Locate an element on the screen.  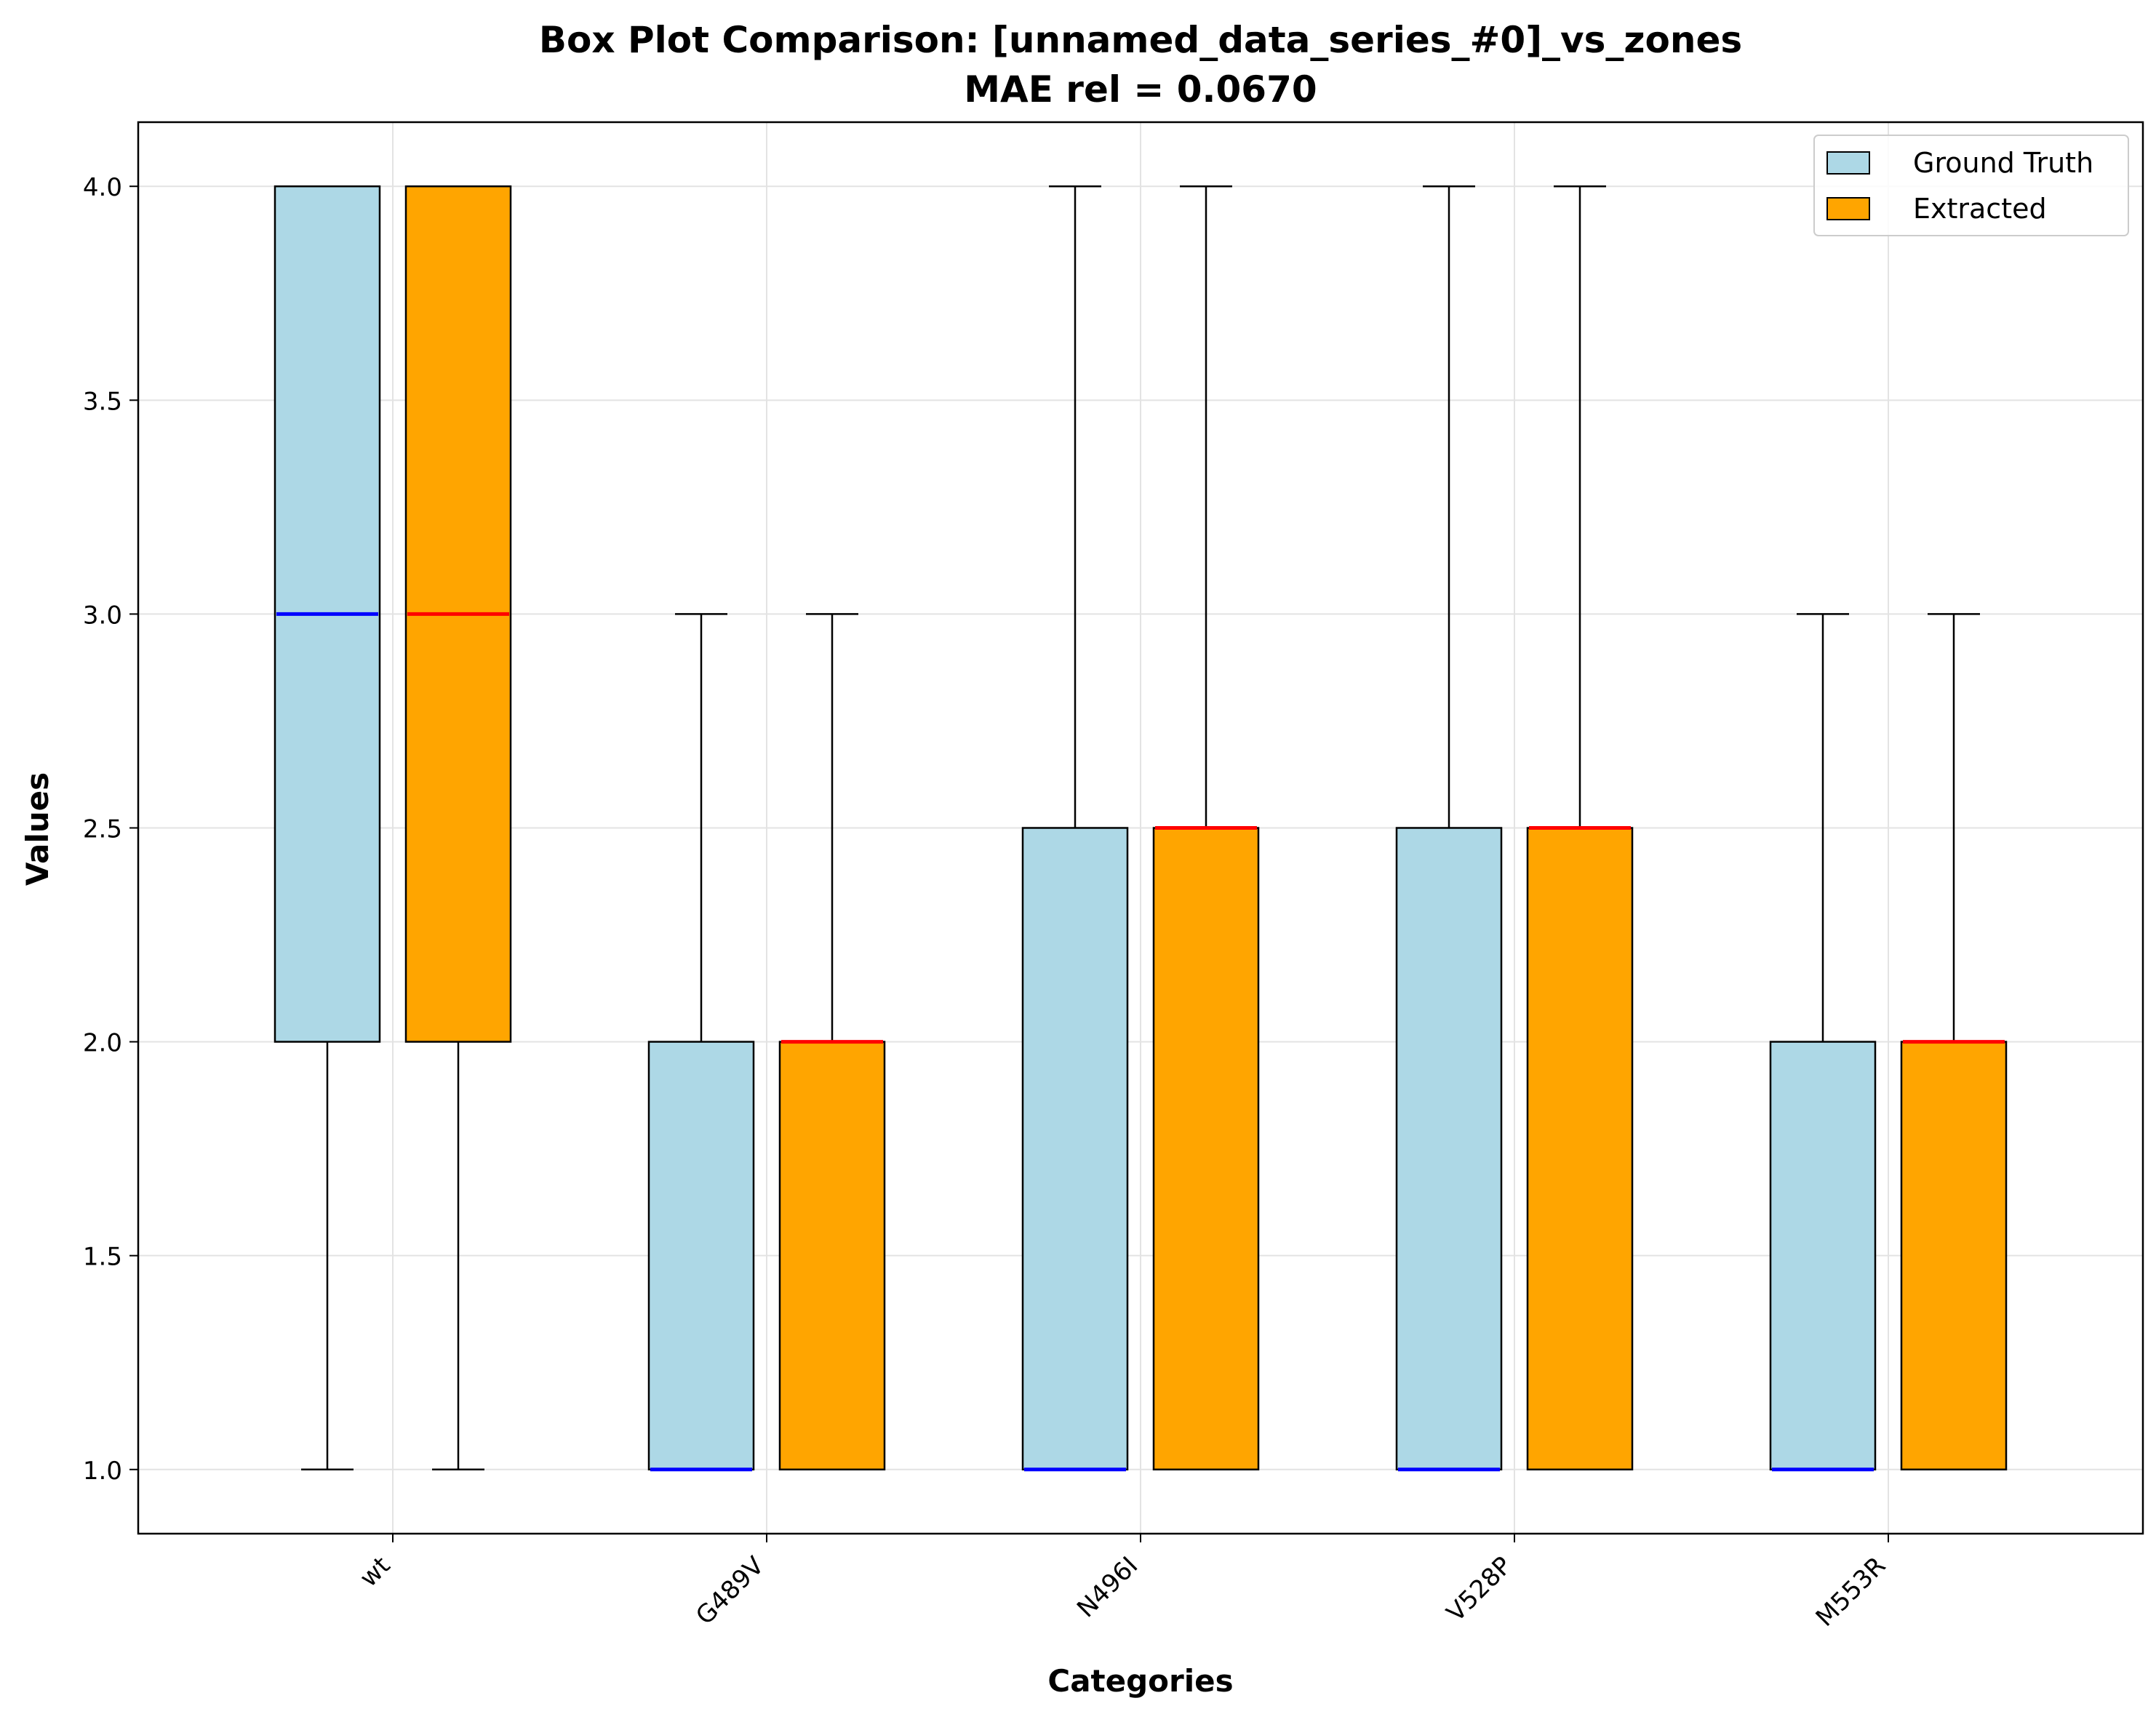
box-extracted-g489v is located at coordinates (832, 1042).